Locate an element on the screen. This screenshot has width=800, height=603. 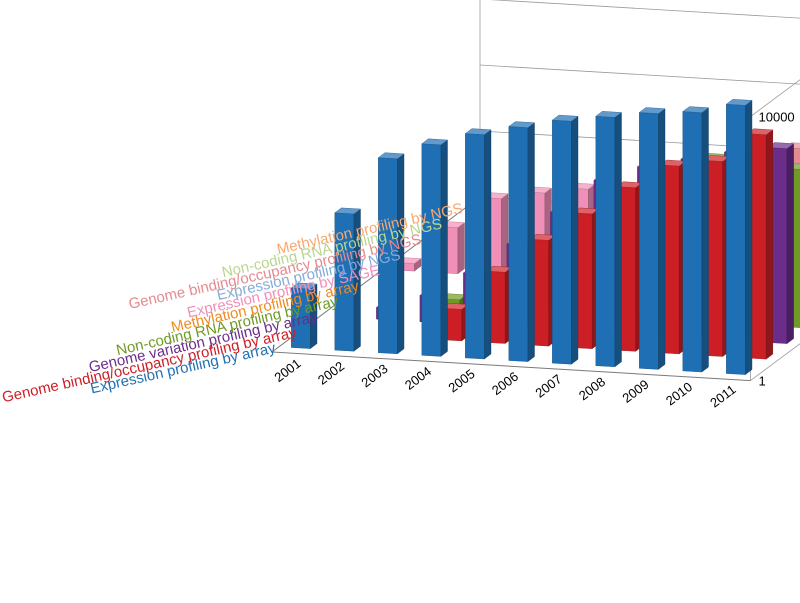
year-label: 2003 is located at coordinates (374, 375).